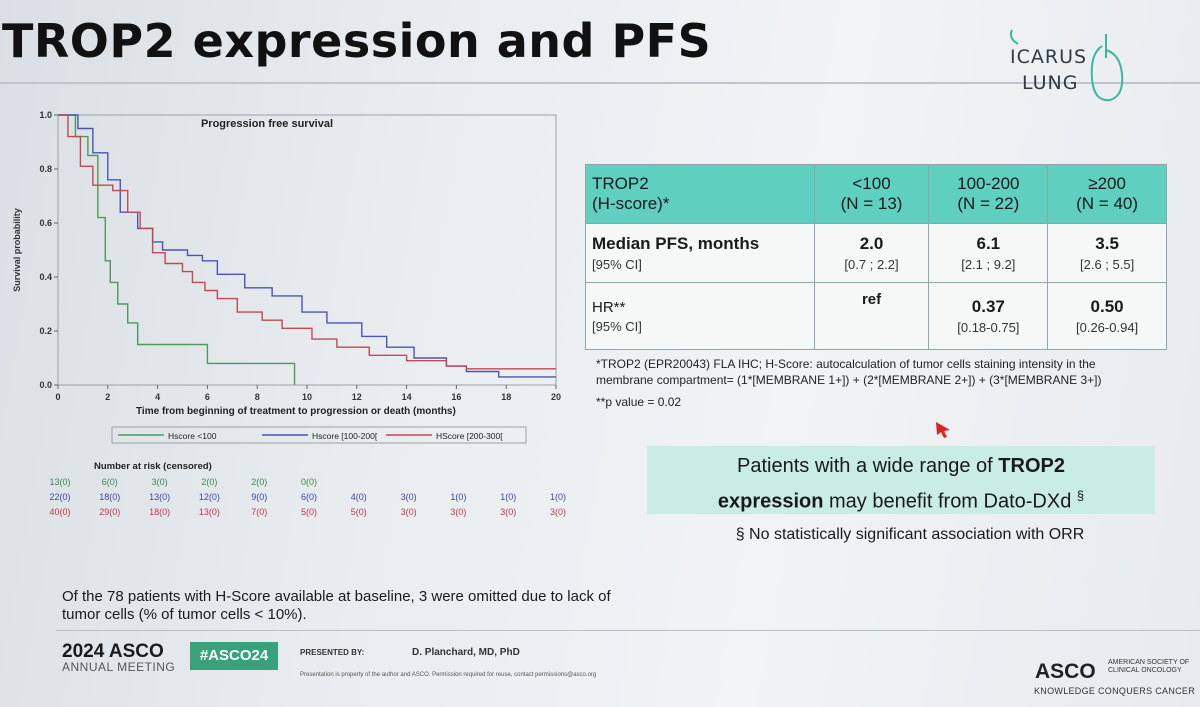 The height and width of the screenshot is (707, 1200). Describe the element at coordinates (157, 397) in the screenshot. I see `x-tick-label: 4` at that location.